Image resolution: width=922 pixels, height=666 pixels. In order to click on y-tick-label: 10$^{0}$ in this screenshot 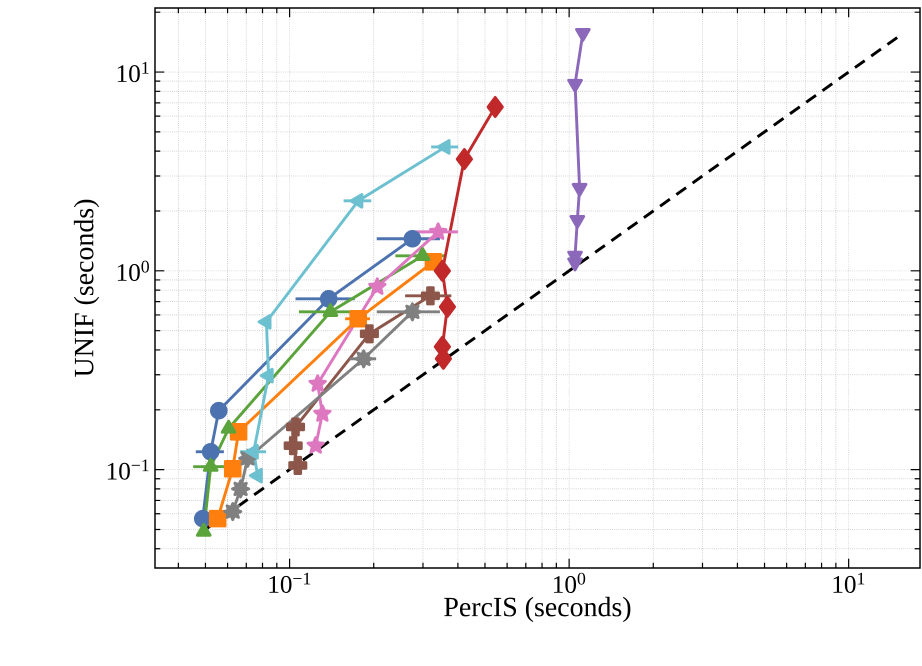, I will do `click(133, 270)`.